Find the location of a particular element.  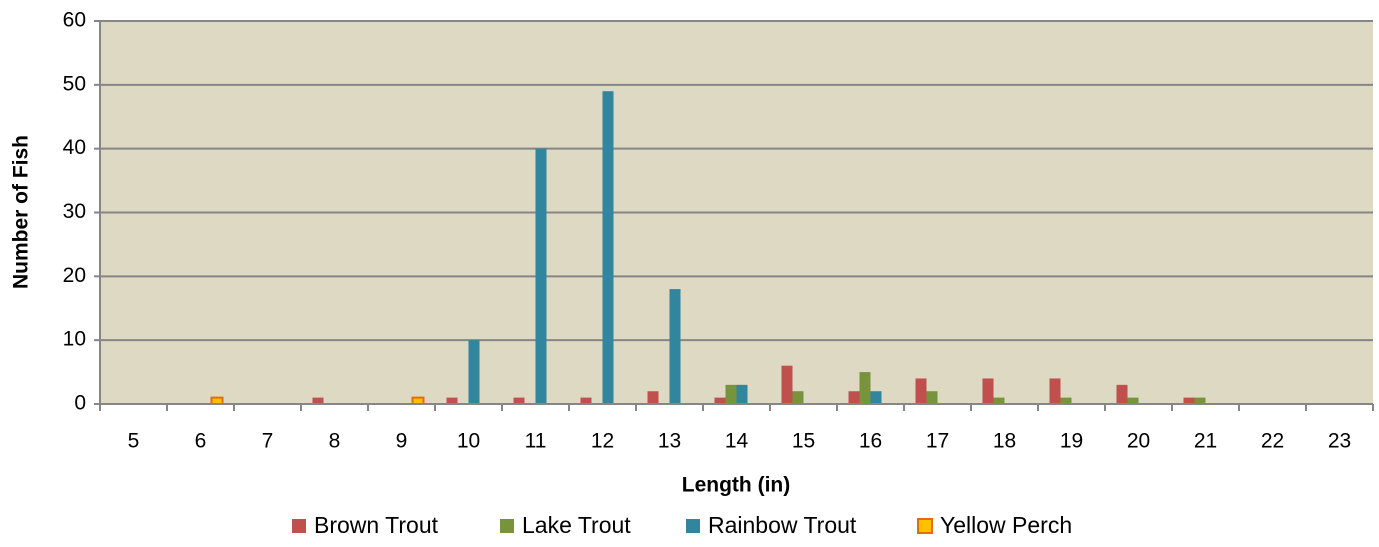

x-tick-label: 17 is located at coordinates (937, 441).